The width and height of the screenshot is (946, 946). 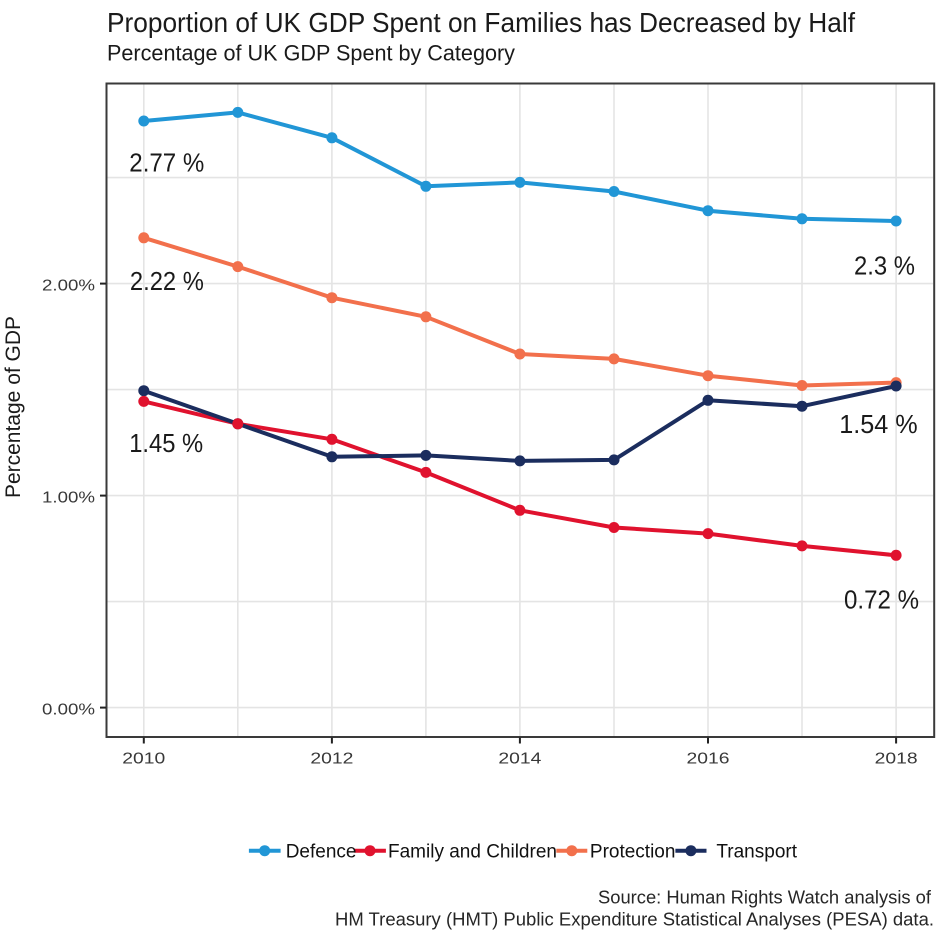 I want to click on svg-text: 2014, so click(x=519, y=759).